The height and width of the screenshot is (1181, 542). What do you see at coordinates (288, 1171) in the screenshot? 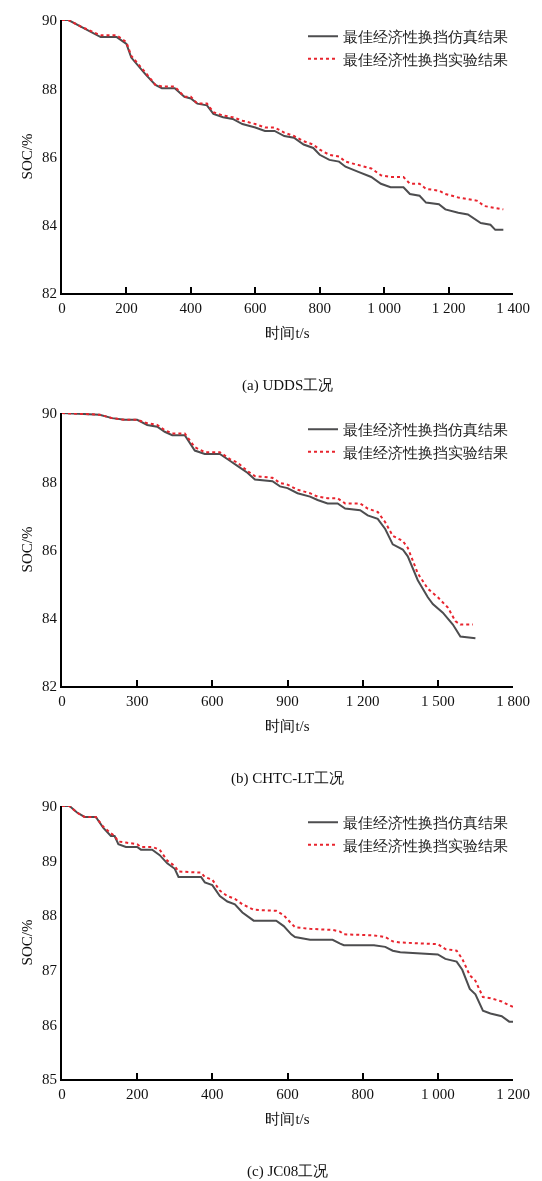
I see `text: (c) JC08工况` at bounding box center [288, 1171].